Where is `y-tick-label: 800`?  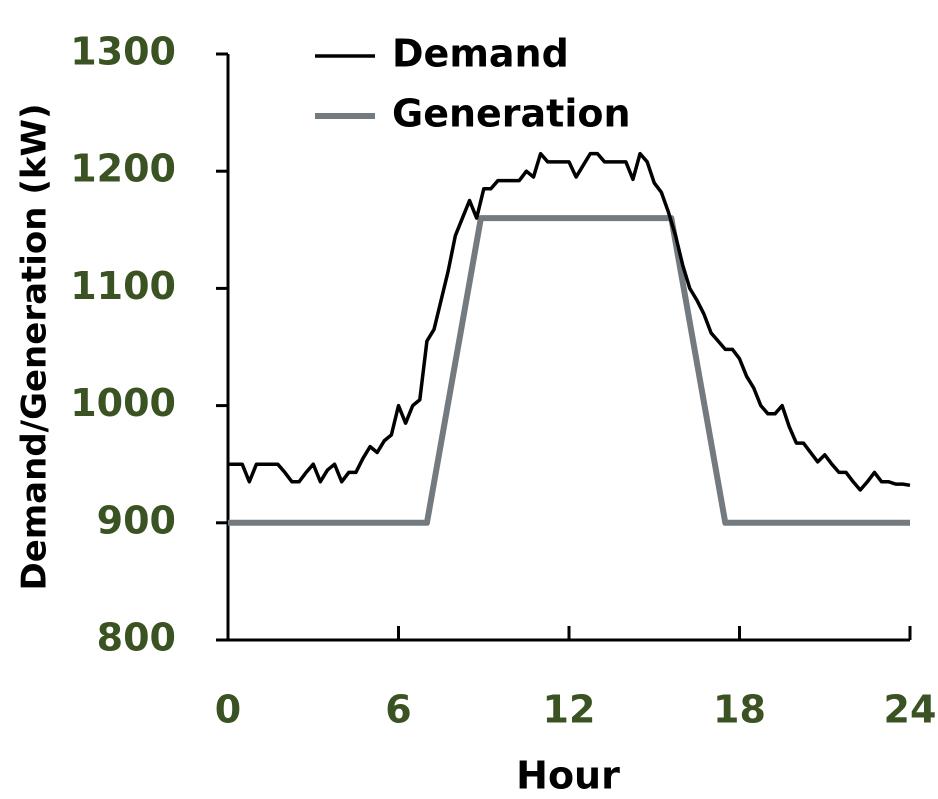 y-tick-label: 800 is located at coordinates (136, 638).